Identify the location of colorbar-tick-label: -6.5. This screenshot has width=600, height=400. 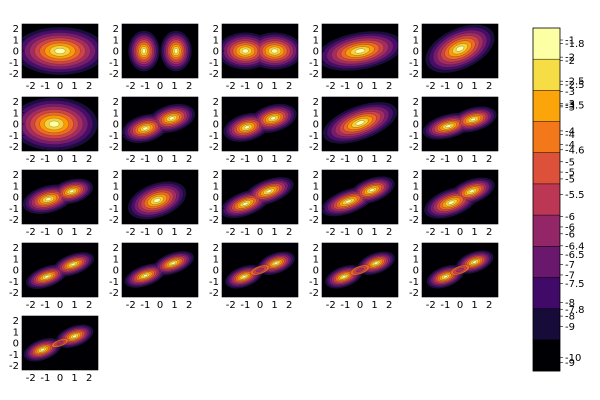
(575, 255).